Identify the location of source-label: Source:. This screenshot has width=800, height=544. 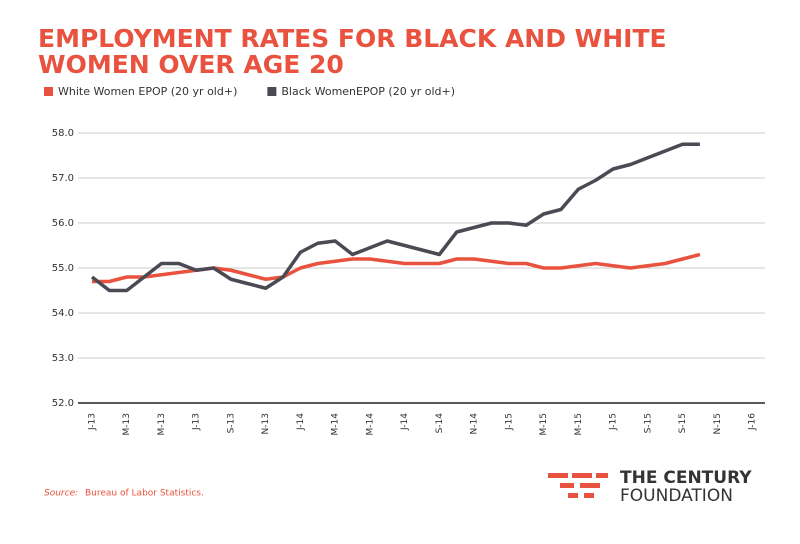
(61, 494).